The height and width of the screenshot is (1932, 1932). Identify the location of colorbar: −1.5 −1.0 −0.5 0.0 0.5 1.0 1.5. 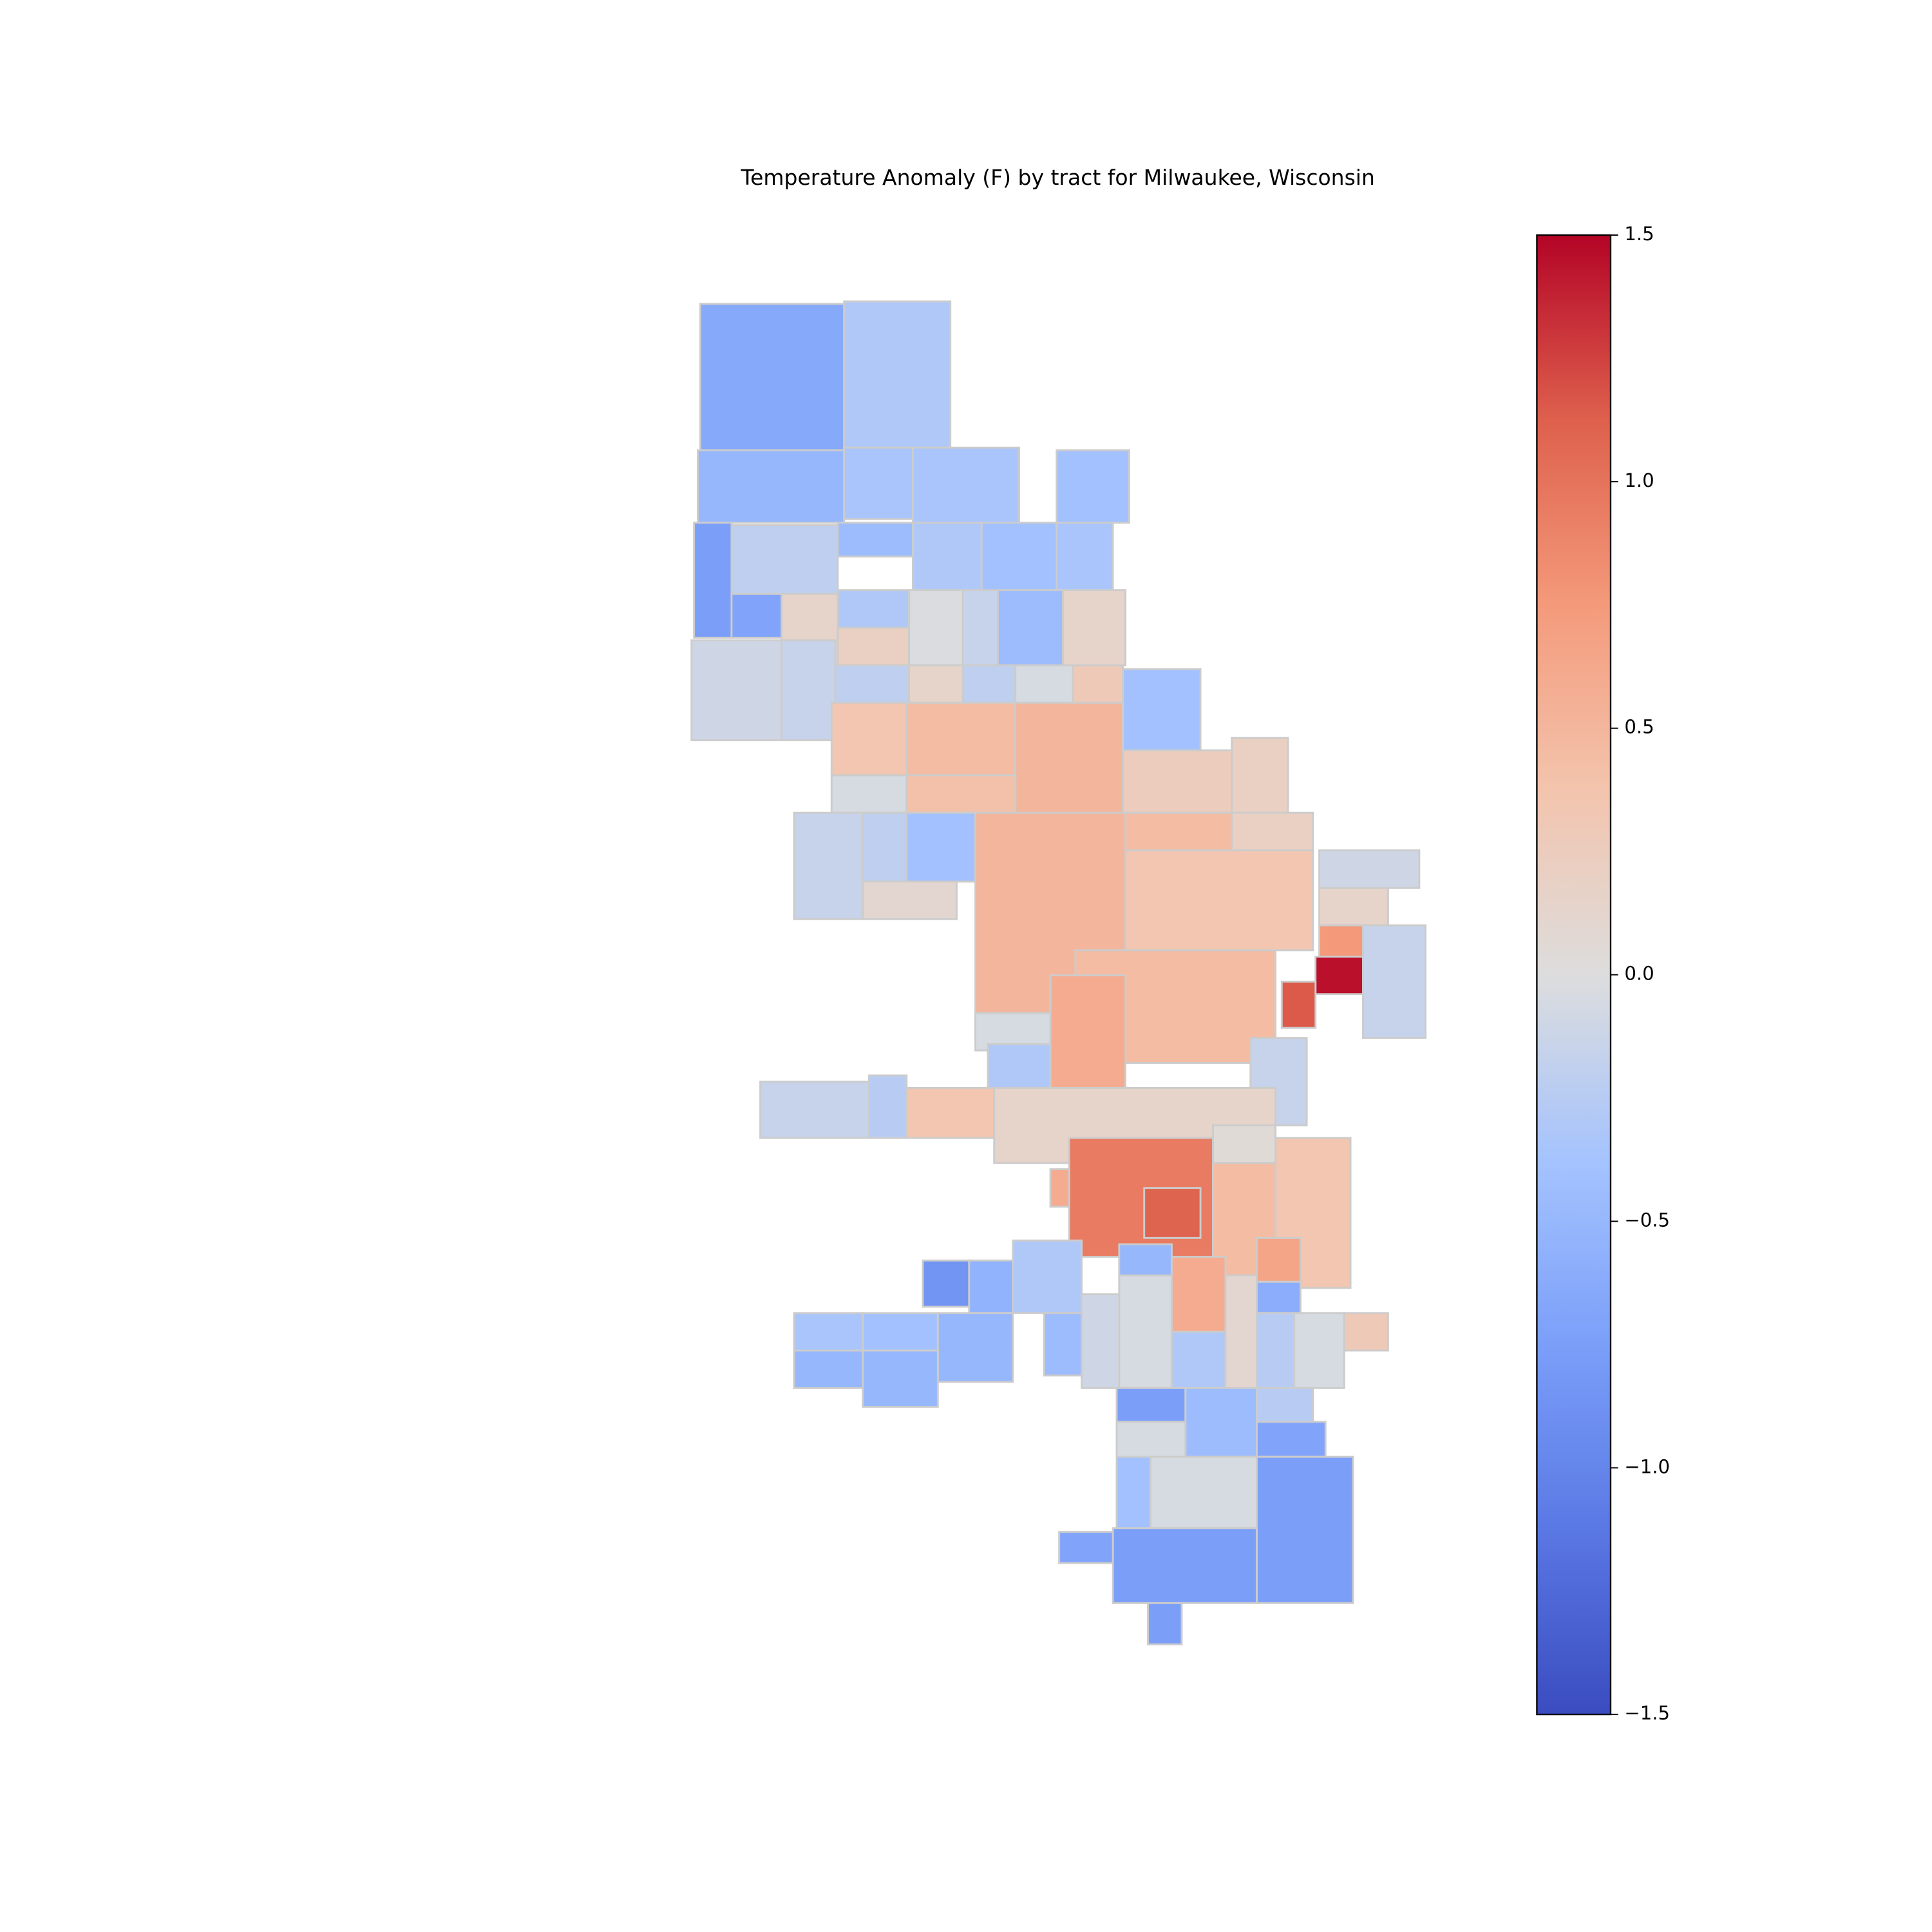
(1603, 974).